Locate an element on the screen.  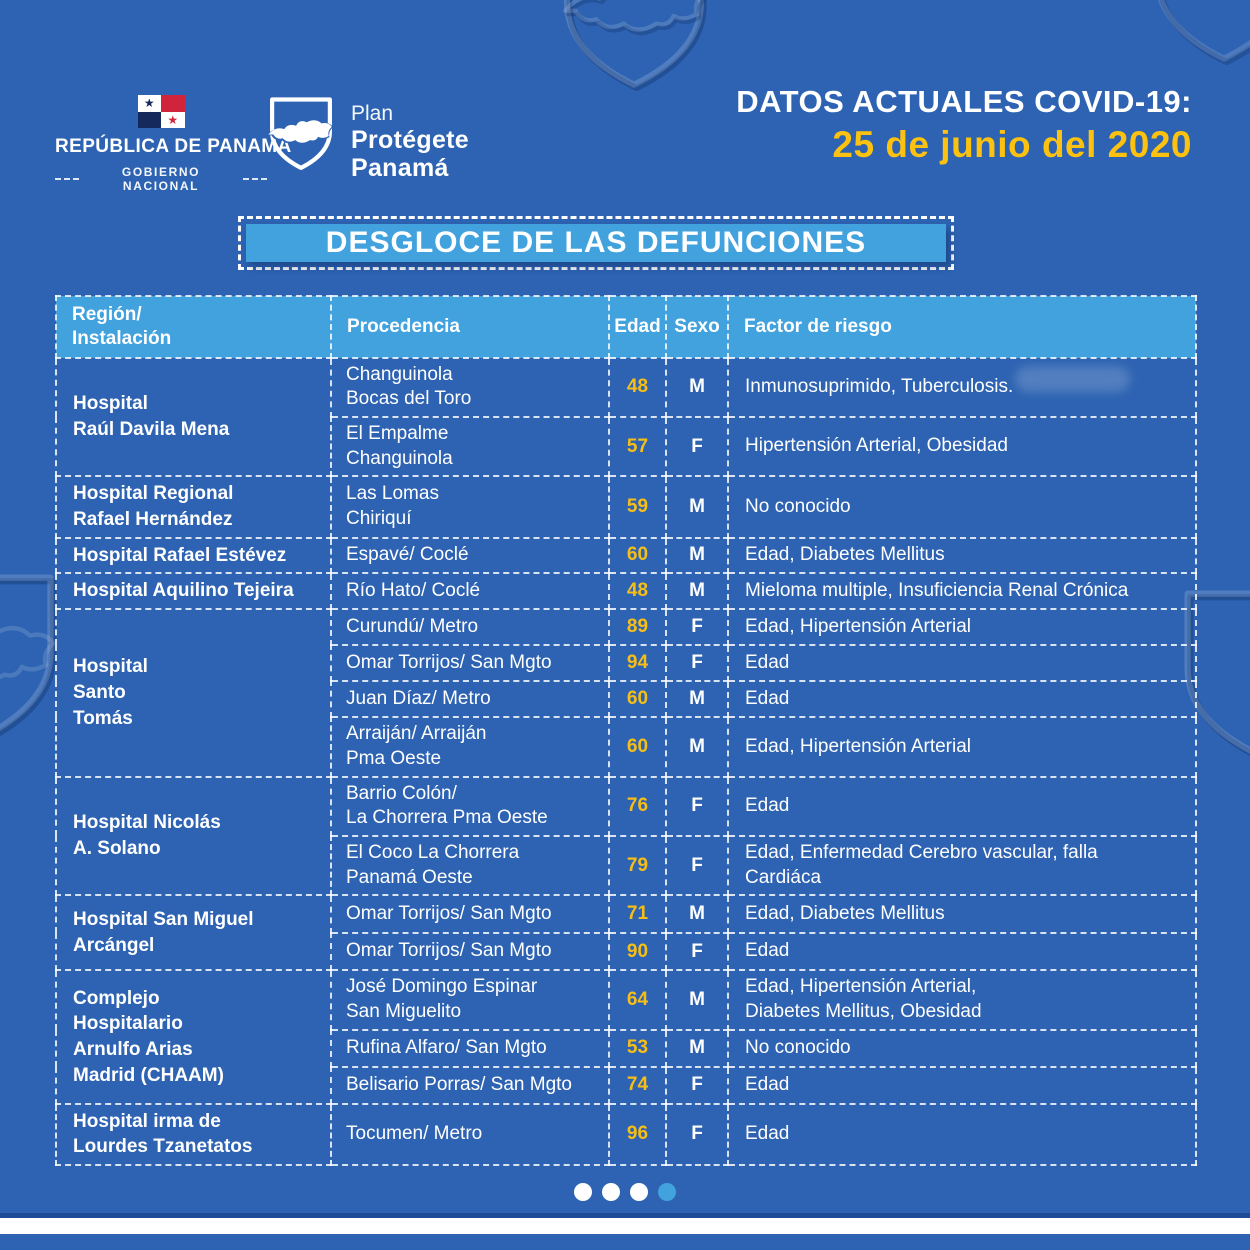
facility-cell: Hospital San Miguel Arcángel is located at coordinates (193, 933).